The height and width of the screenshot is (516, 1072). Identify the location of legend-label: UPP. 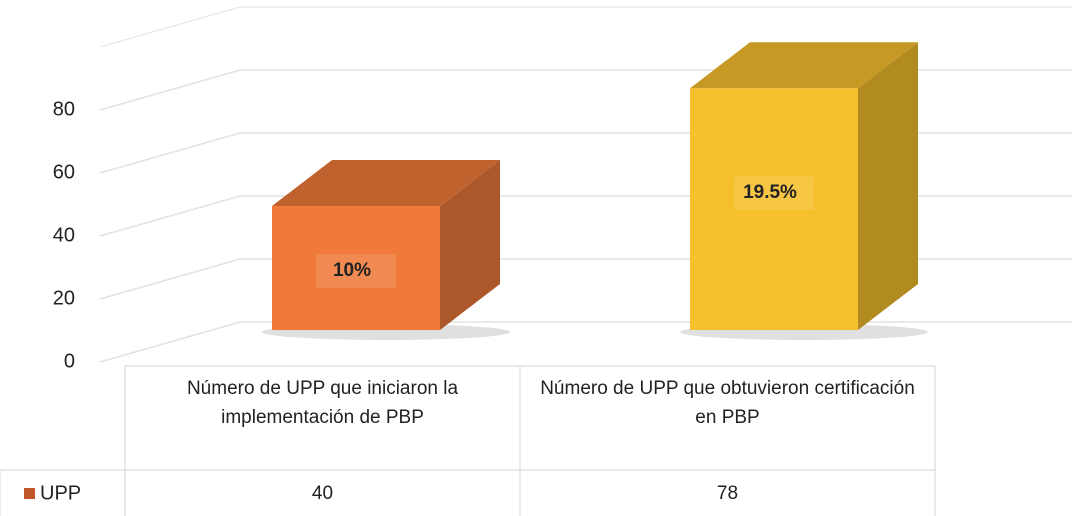
(60, 493).